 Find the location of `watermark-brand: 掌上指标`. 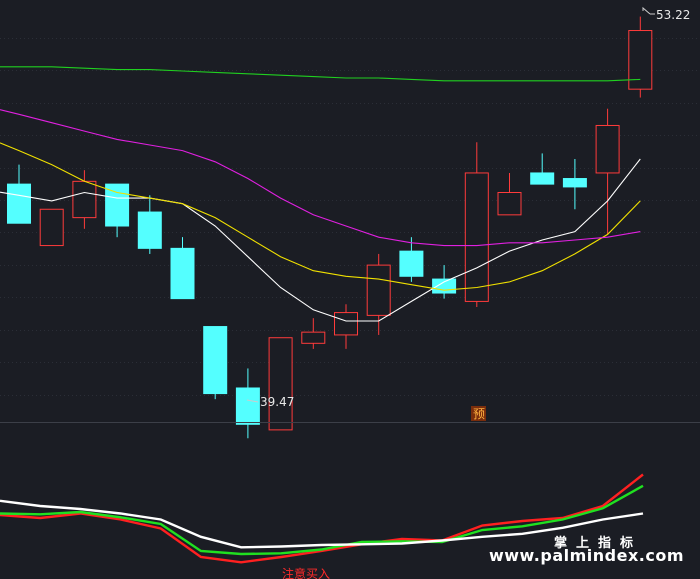

watermark-brand: 掌上指标 is located at coordinates (597, 543).